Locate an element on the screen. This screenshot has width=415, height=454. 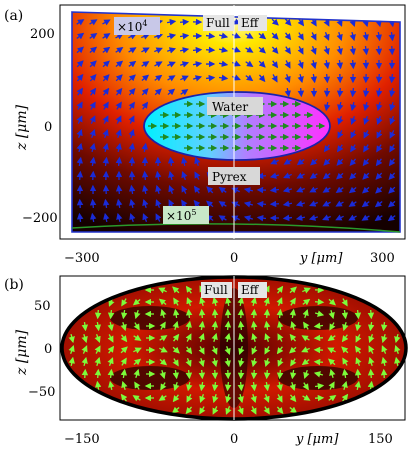
panel-b-xtick-0: 0 is located at coordinates (234, 439).